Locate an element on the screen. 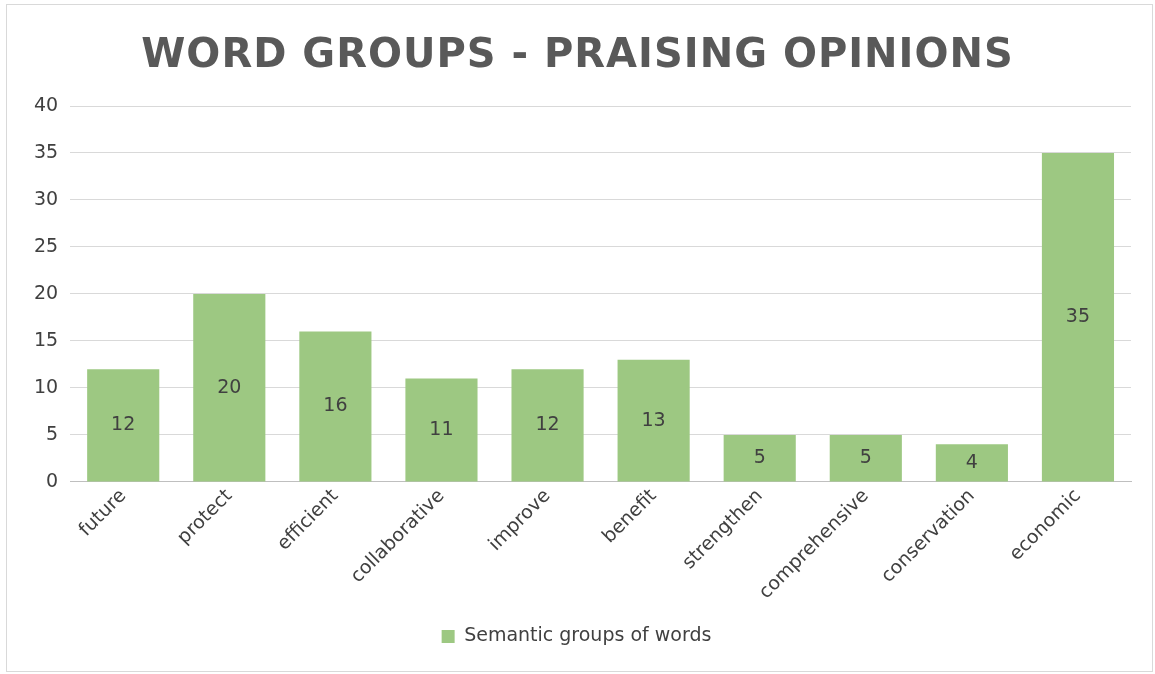  data-label: 11 is located at coordinates (441, 427).